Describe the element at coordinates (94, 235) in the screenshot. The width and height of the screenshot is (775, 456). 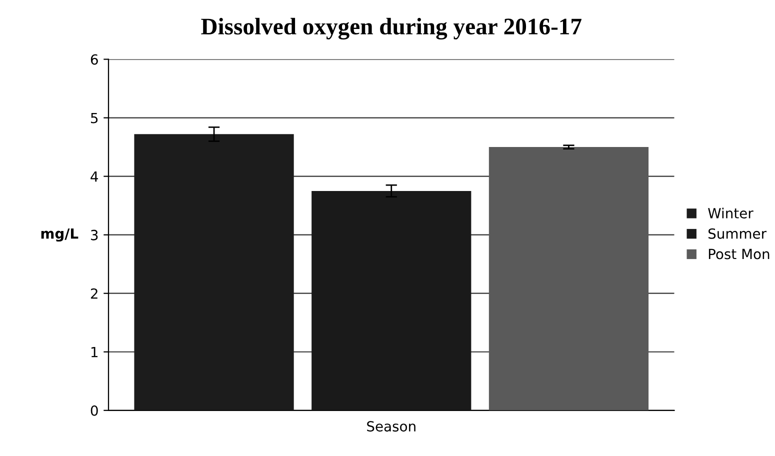
I see `y-tick-label: 3` at that location.